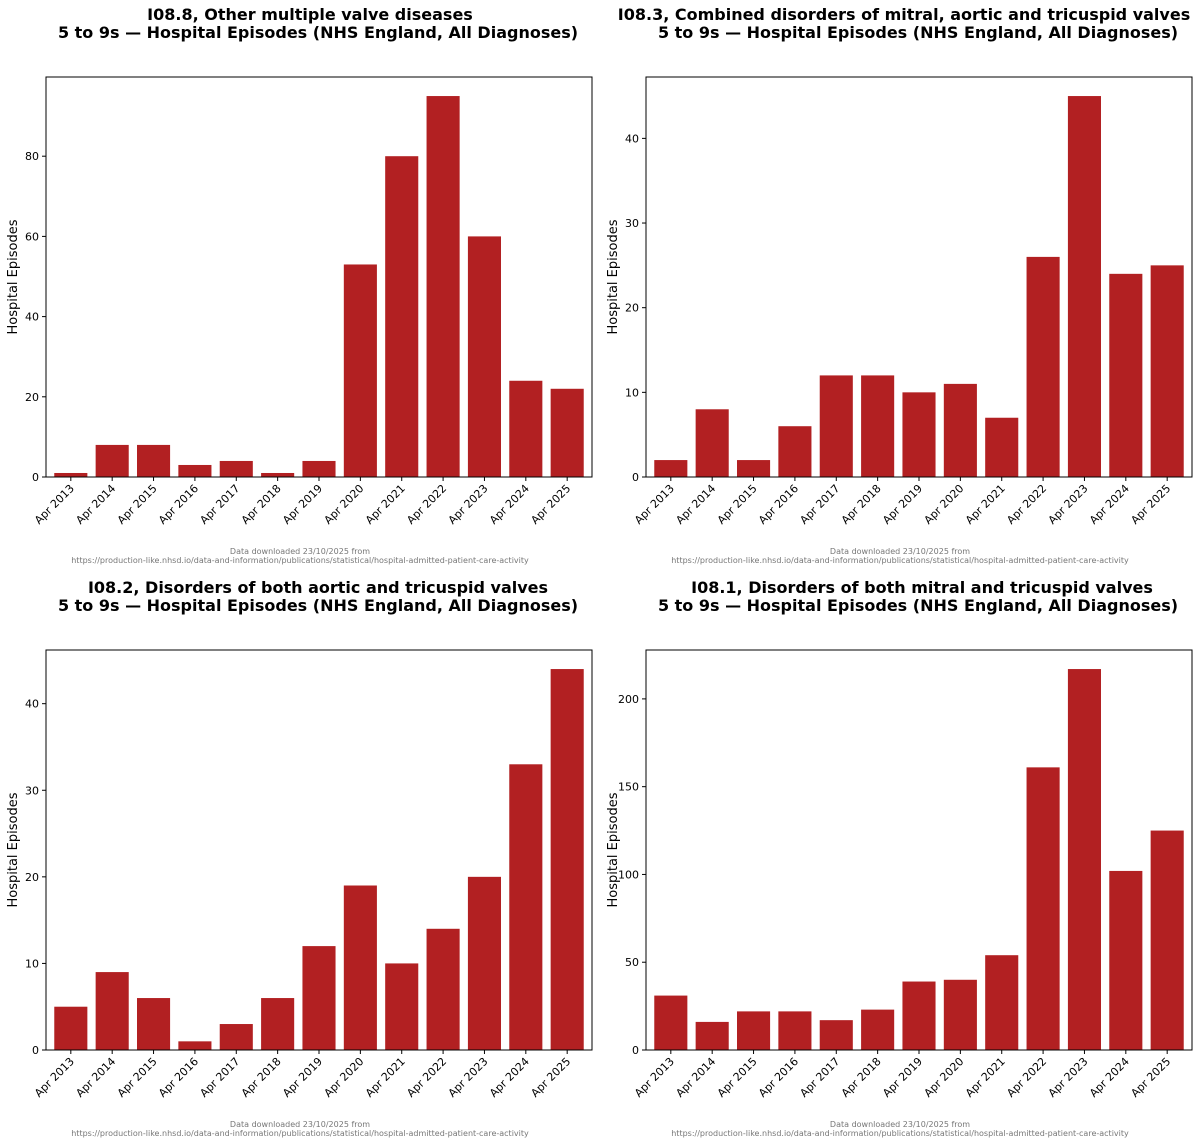  I want to click on y-ticks-group: 0 20 40 60 80, so click(35, 317).